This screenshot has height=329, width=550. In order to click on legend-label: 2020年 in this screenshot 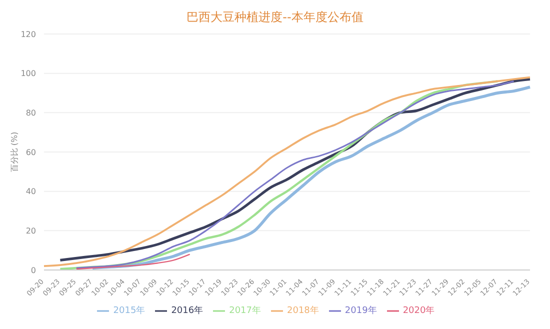, I will do `click(418, 311)`.